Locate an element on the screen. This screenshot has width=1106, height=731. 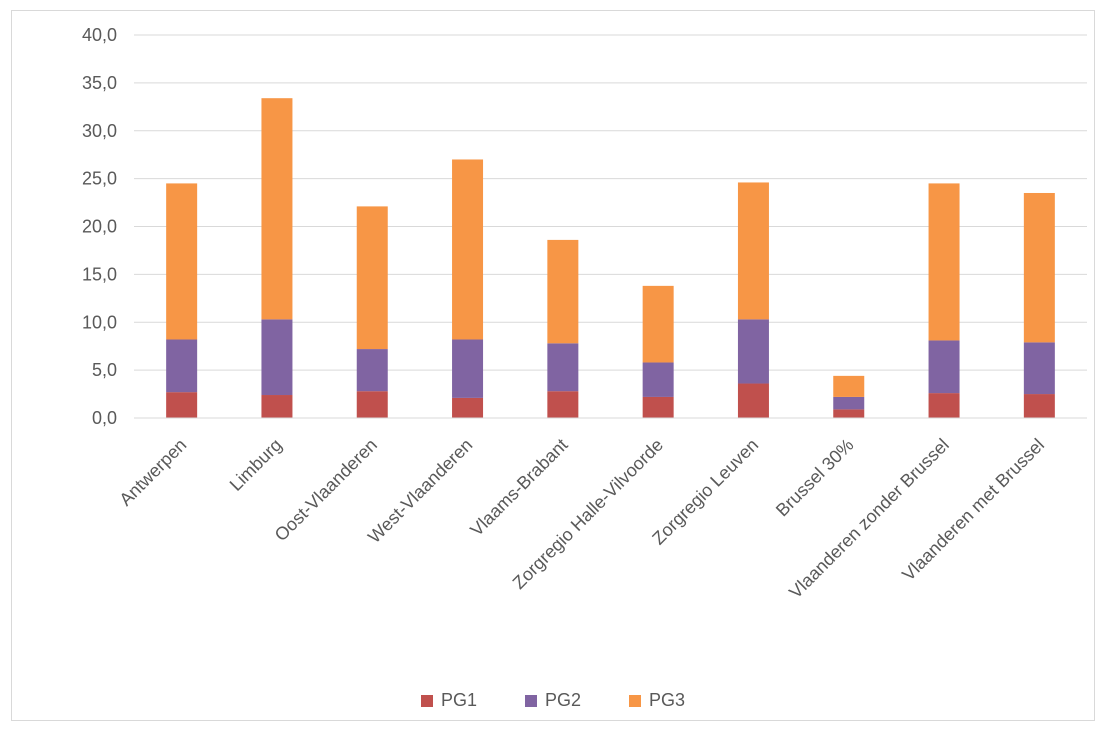
x-tick-label: Vlaams-Brabant is located at coordinates (518, 487).